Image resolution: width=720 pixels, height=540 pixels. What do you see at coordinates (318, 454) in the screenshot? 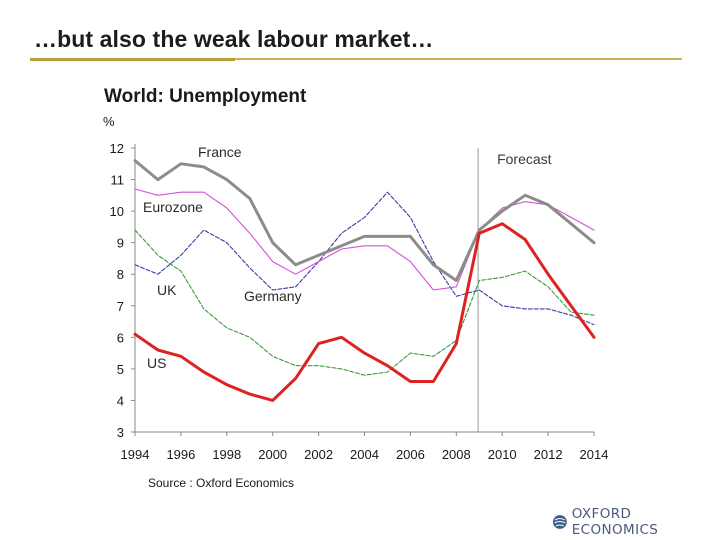
I see `x-tick-label: 2002` at bounding box center [318, 454].